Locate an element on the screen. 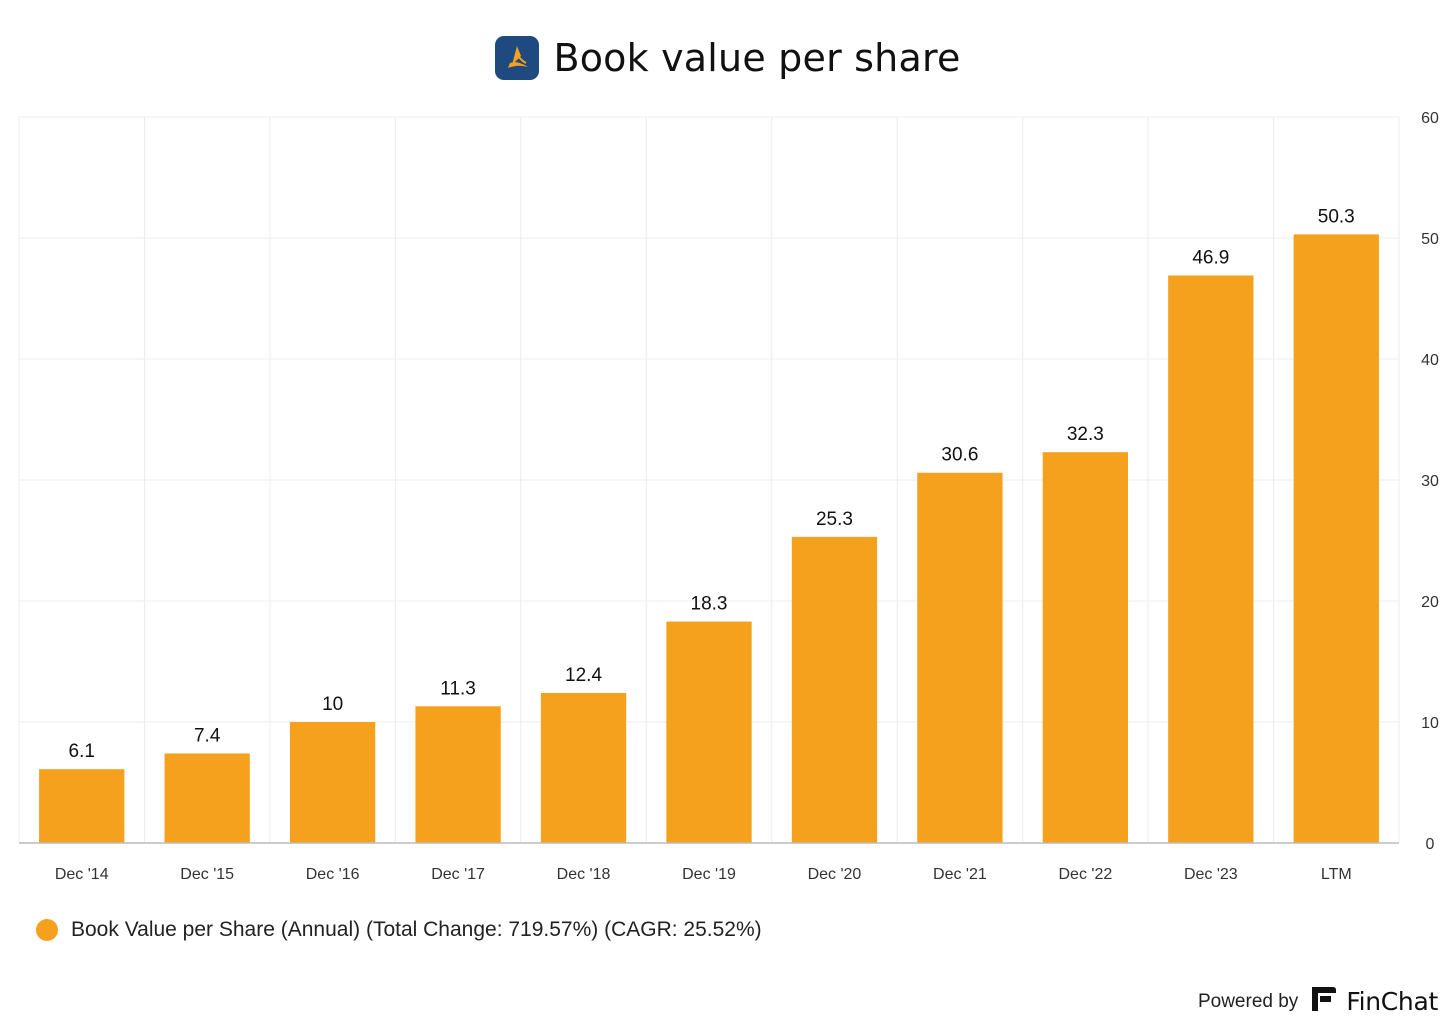  x-tick-label-2: Dec '16 is located at coordinates (333, 874).